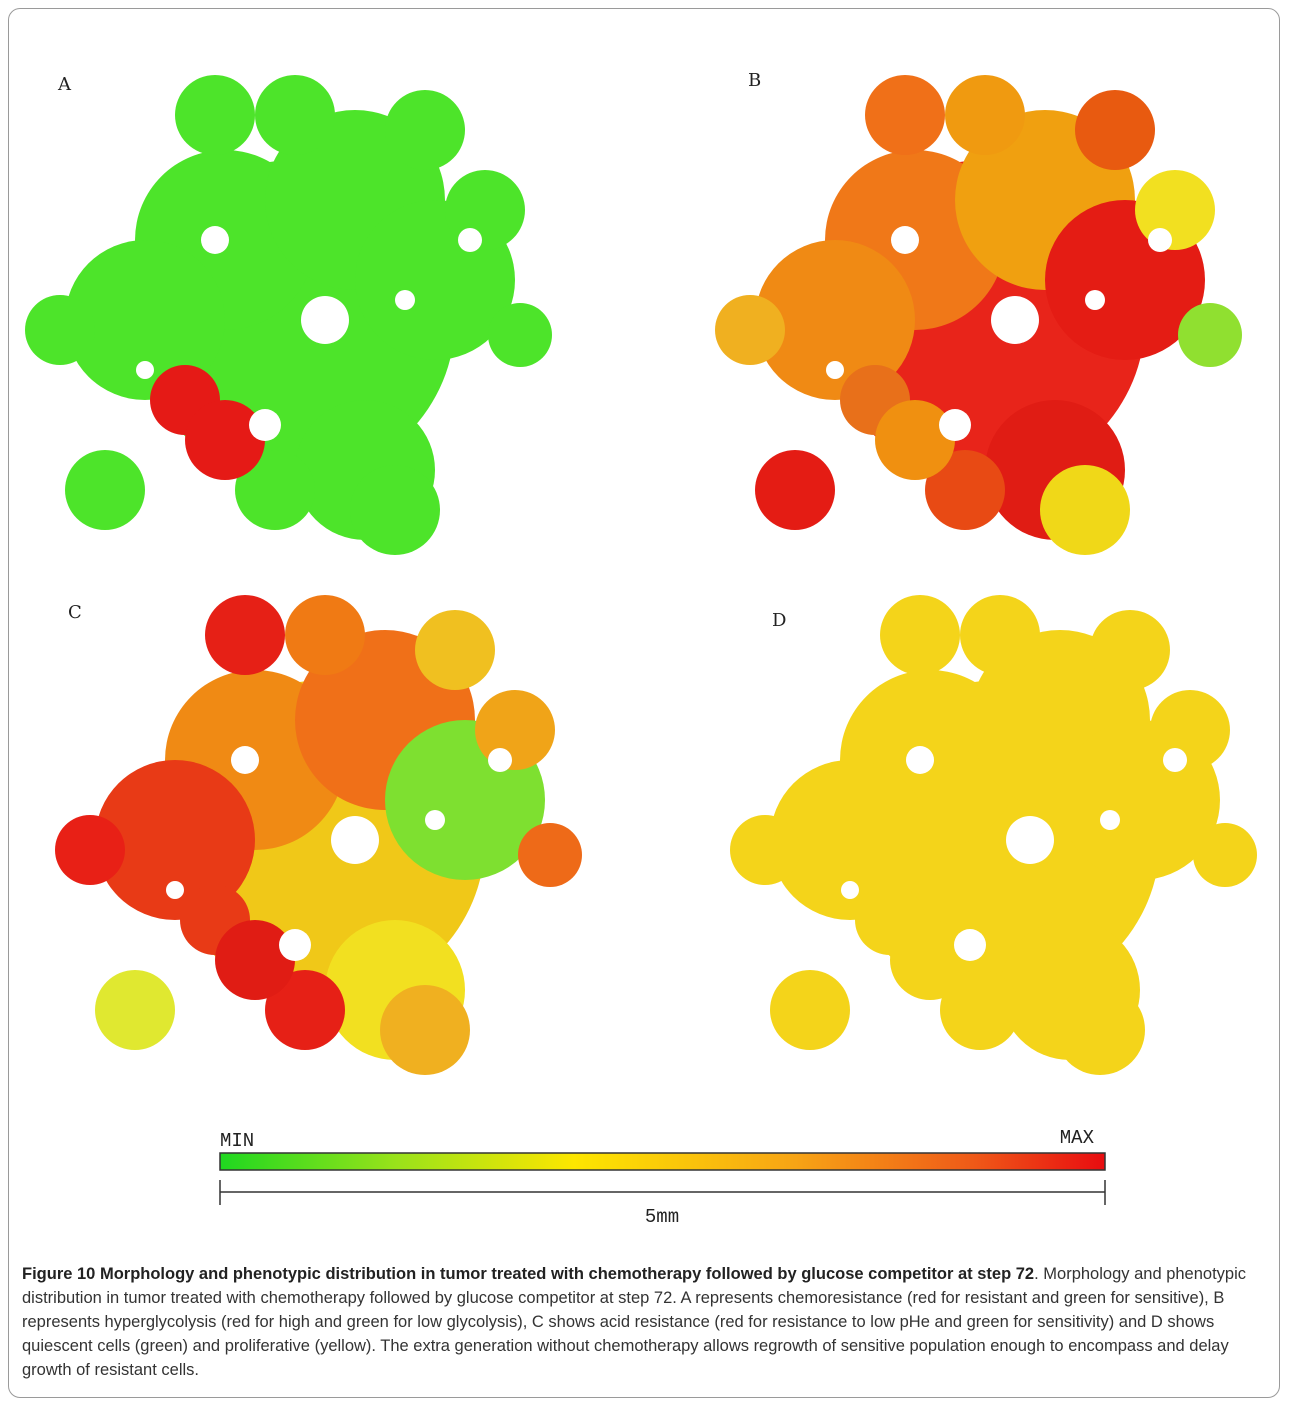 The width and height of the screenshot is (1289, 1408). Describe the element at coordinates (237, 1141) in the screenshot. I see `colorbar-min-label: MIN` at that location.